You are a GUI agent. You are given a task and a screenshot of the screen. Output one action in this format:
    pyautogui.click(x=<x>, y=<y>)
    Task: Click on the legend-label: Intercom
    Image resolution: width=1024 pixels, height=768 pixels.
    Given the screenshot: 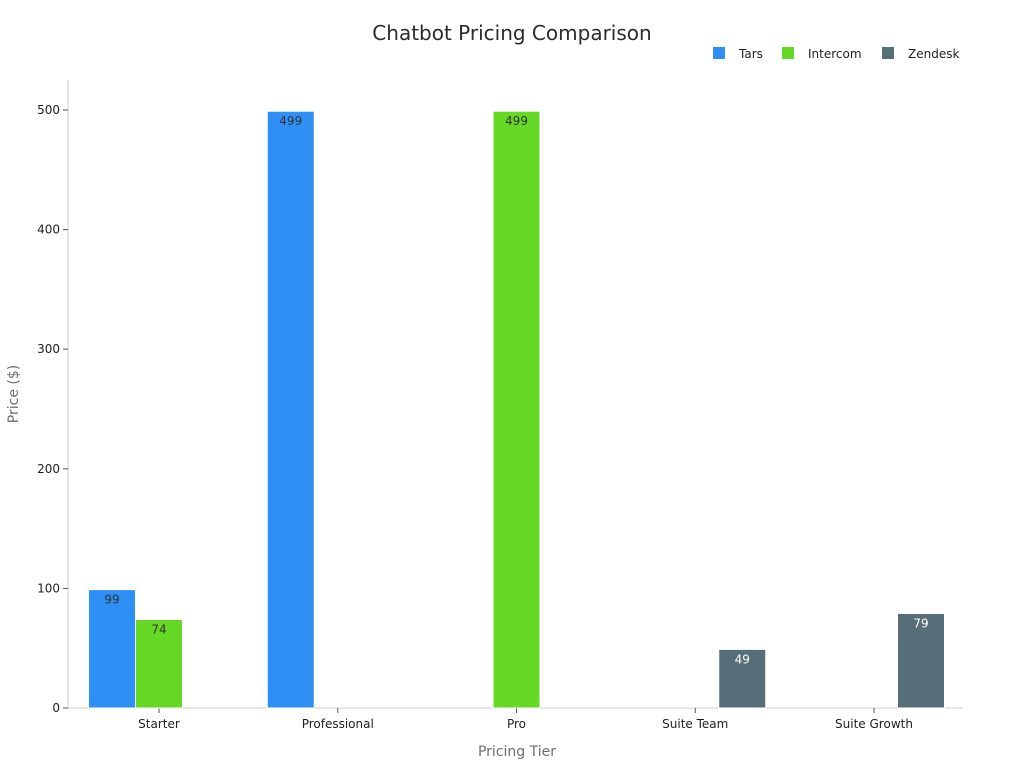 What is the action you would take?
    pyautogui.click(x=835, y=54)
    